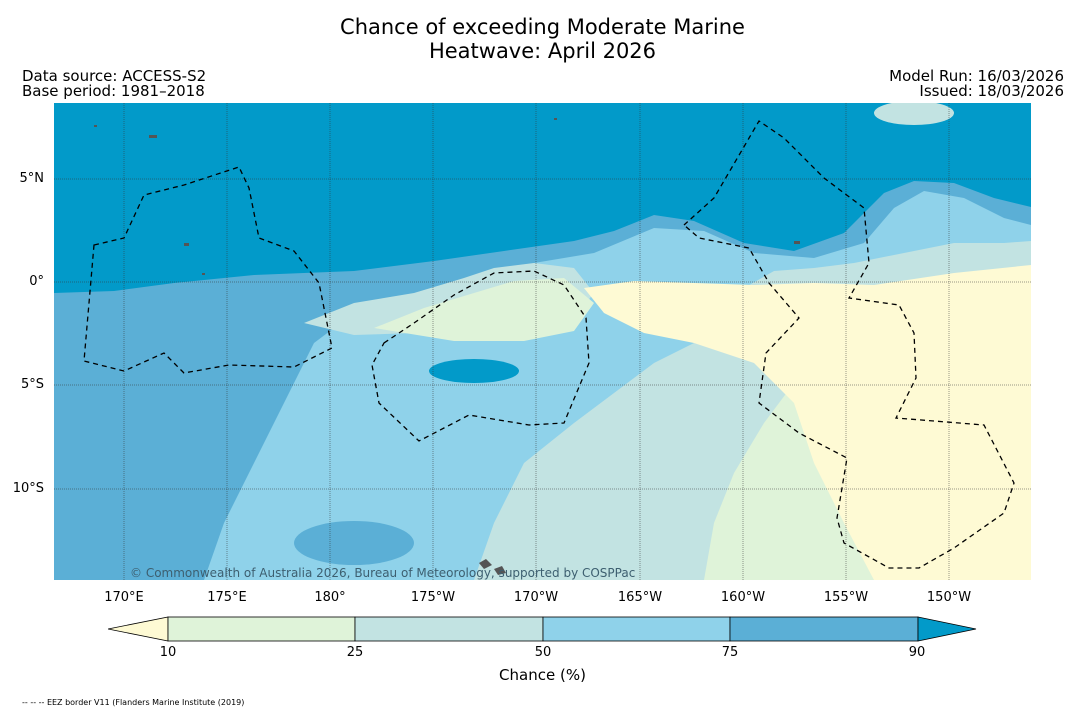 The width and height of the screenshot is (1085, 713). What do you see at coordinates (640, 597) in the screenshot?
I see `x-tick-label: 165°W` at bounding box center [640, 597].